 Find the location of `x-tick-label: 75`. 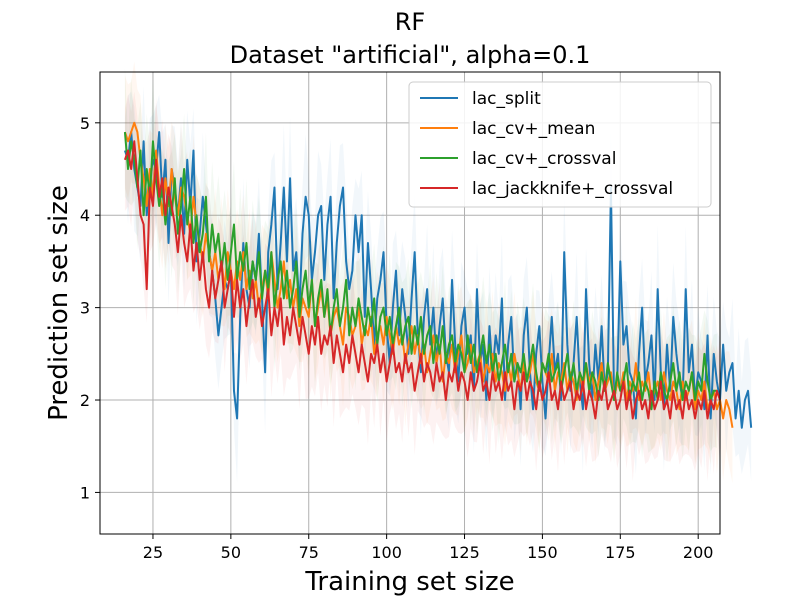

x-tick-label: 75 is located at coordinates (309, 552).